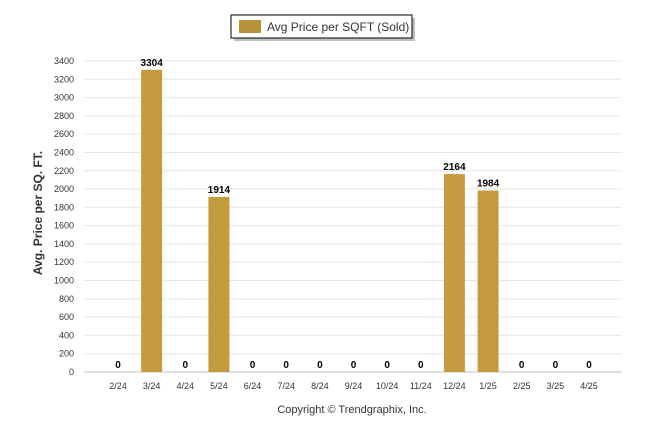  What do you see at coordinates (219, 386) in the screenshot?
I see `x-tick-label: 5/24` at bounding box center [219, 386].